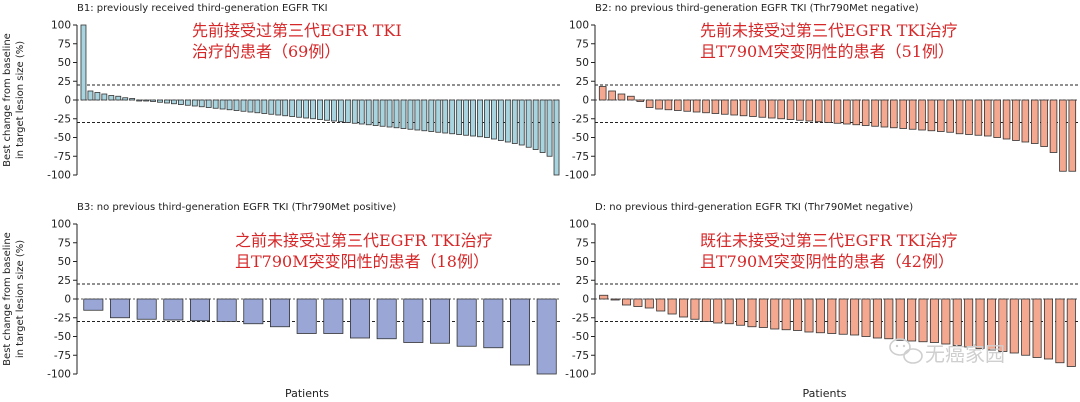 The height and width of the screenshot is (402, 1080). Describe the element at coordinates (827, 261) in the screenshot. I see `annotation-line: 且T790M突变阴性的患者（42例）` at that location.